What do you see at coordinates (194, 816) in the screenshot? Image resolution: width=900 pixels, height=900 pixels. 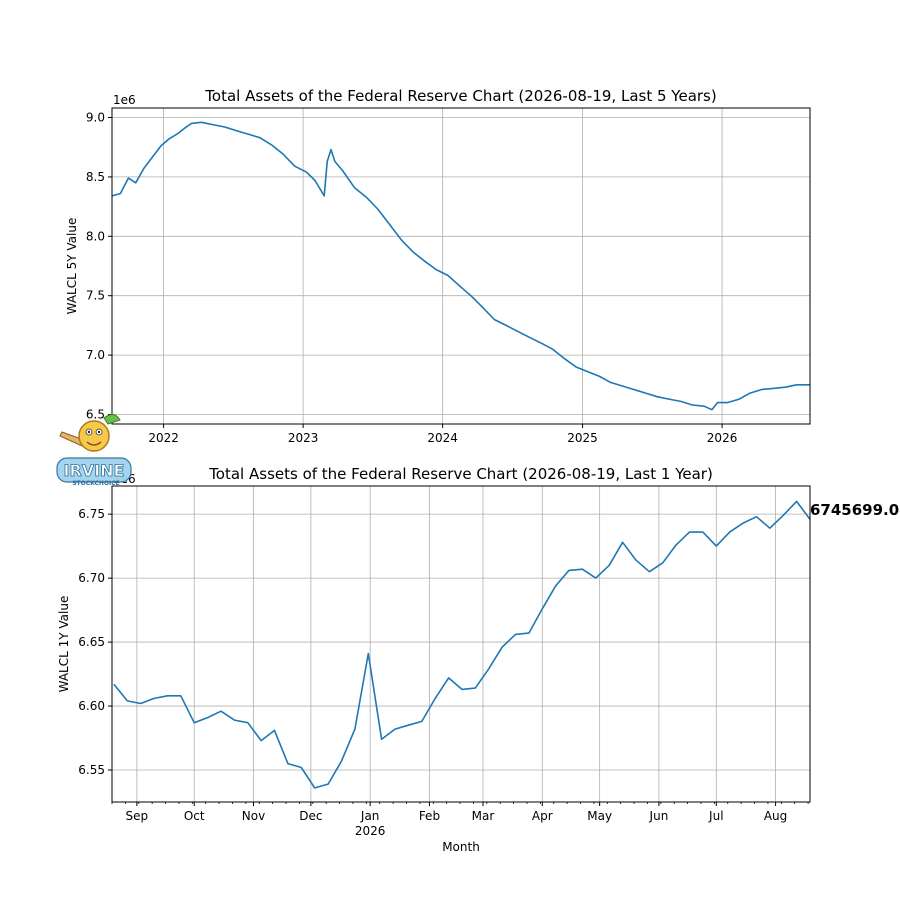 I see `c2-xtick-label: Oct` at bounding box center [194, 816].